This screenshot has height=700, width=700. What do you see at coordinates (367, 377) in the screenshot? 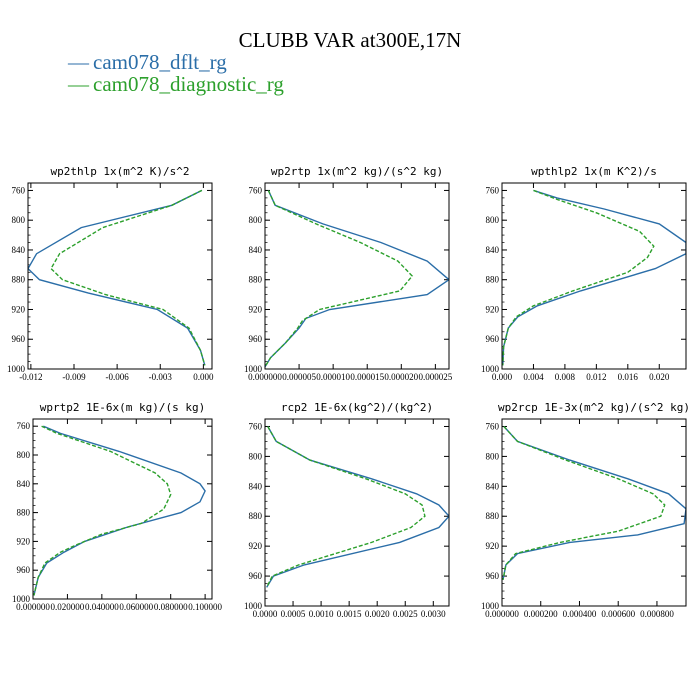
I see `x-tick-label: 0.000015` at bounding box center [367, 377].